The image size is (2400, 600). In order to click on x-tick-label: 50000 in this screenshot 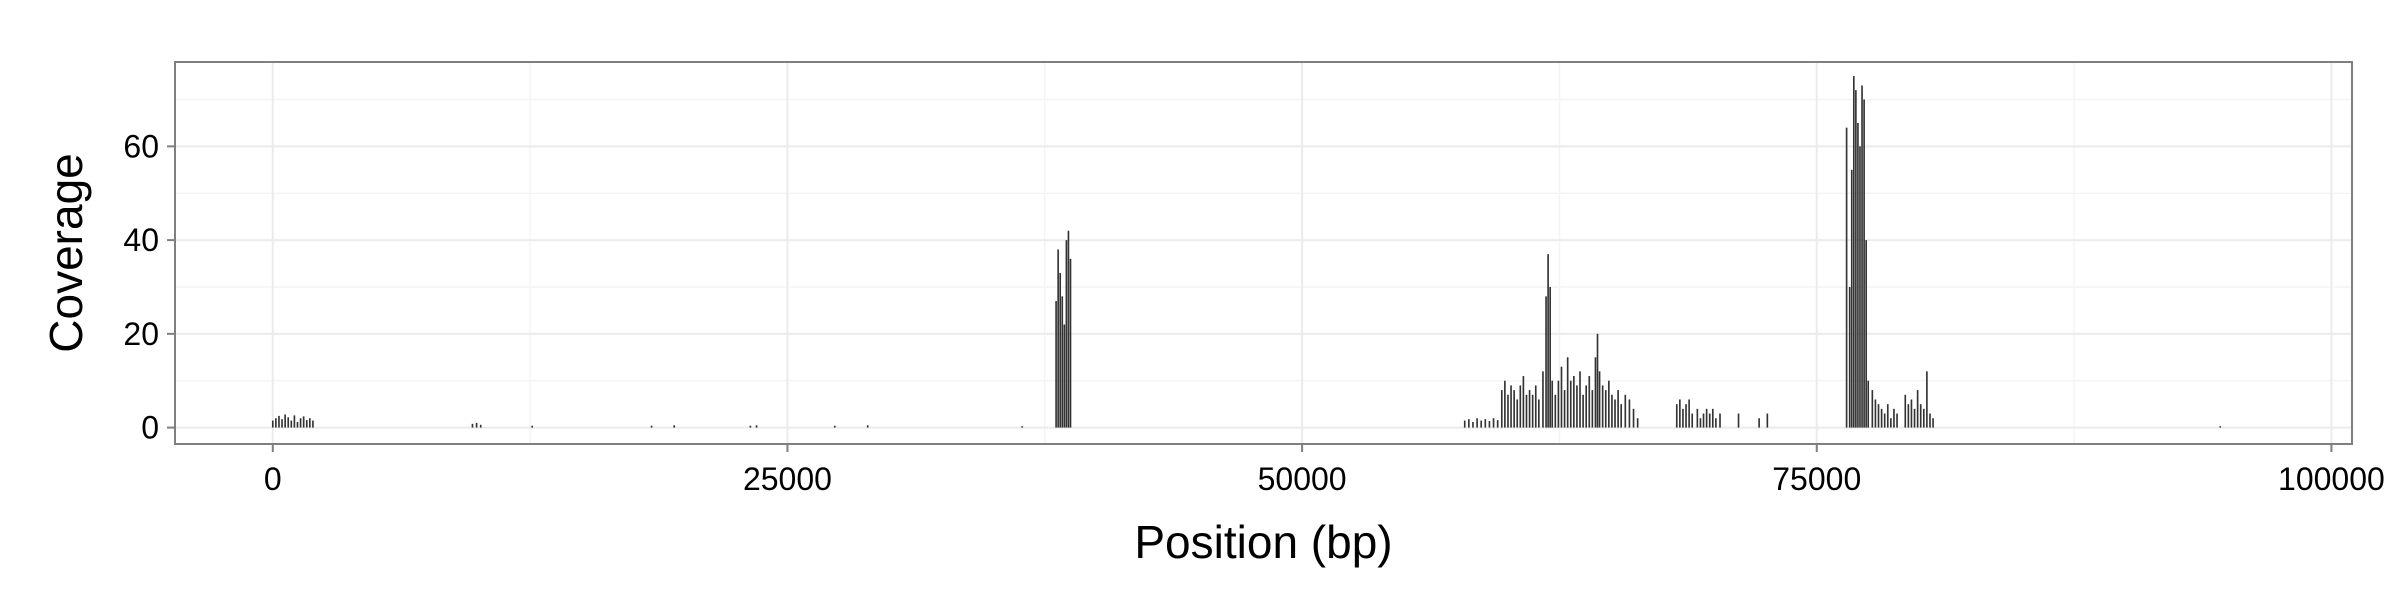, I will do `click(1302, 479)`.